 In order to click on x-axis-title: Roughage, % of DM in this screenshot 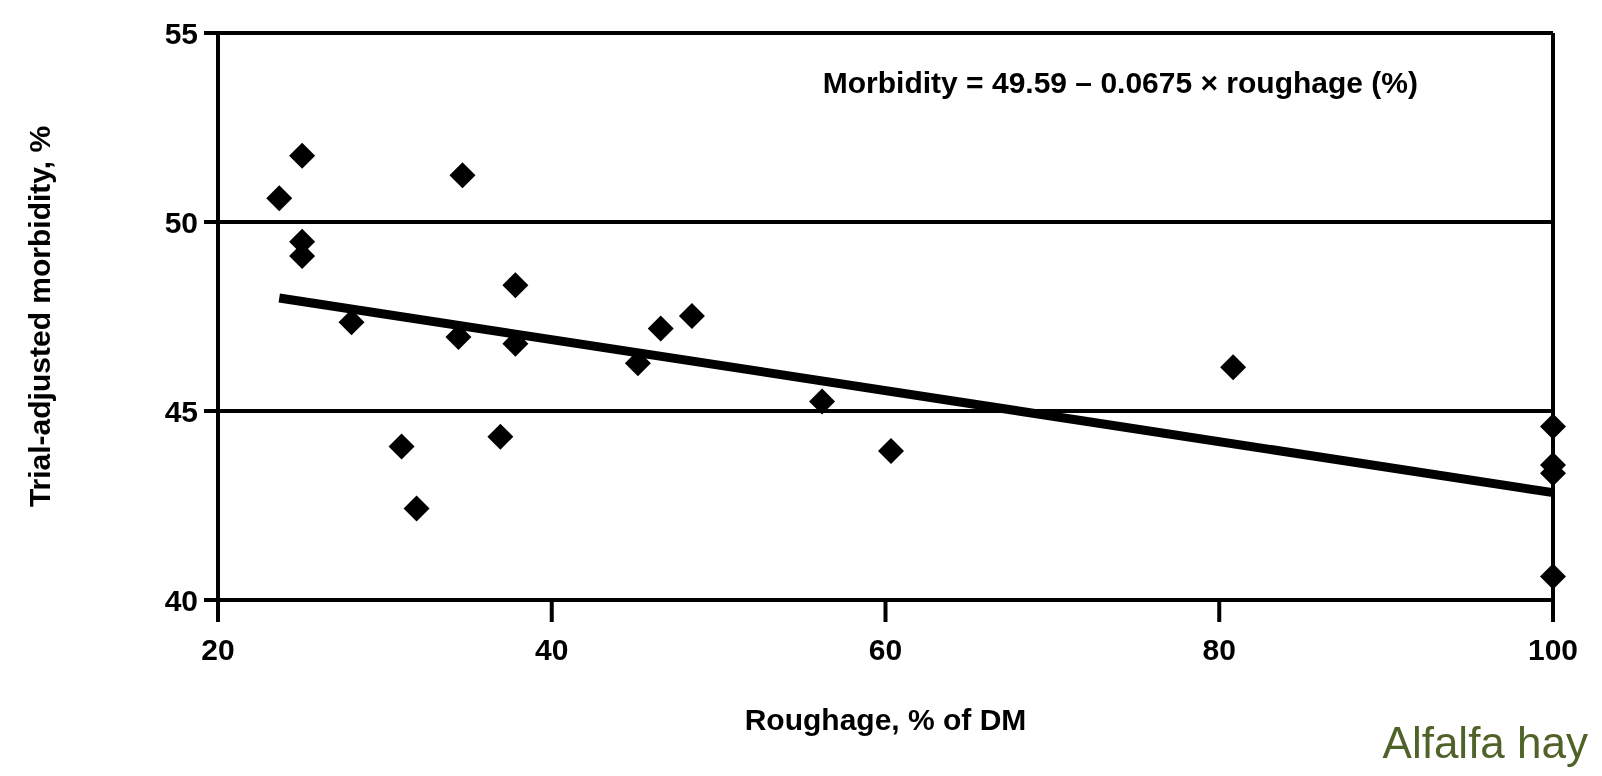, I will do `click(885, 719)`.